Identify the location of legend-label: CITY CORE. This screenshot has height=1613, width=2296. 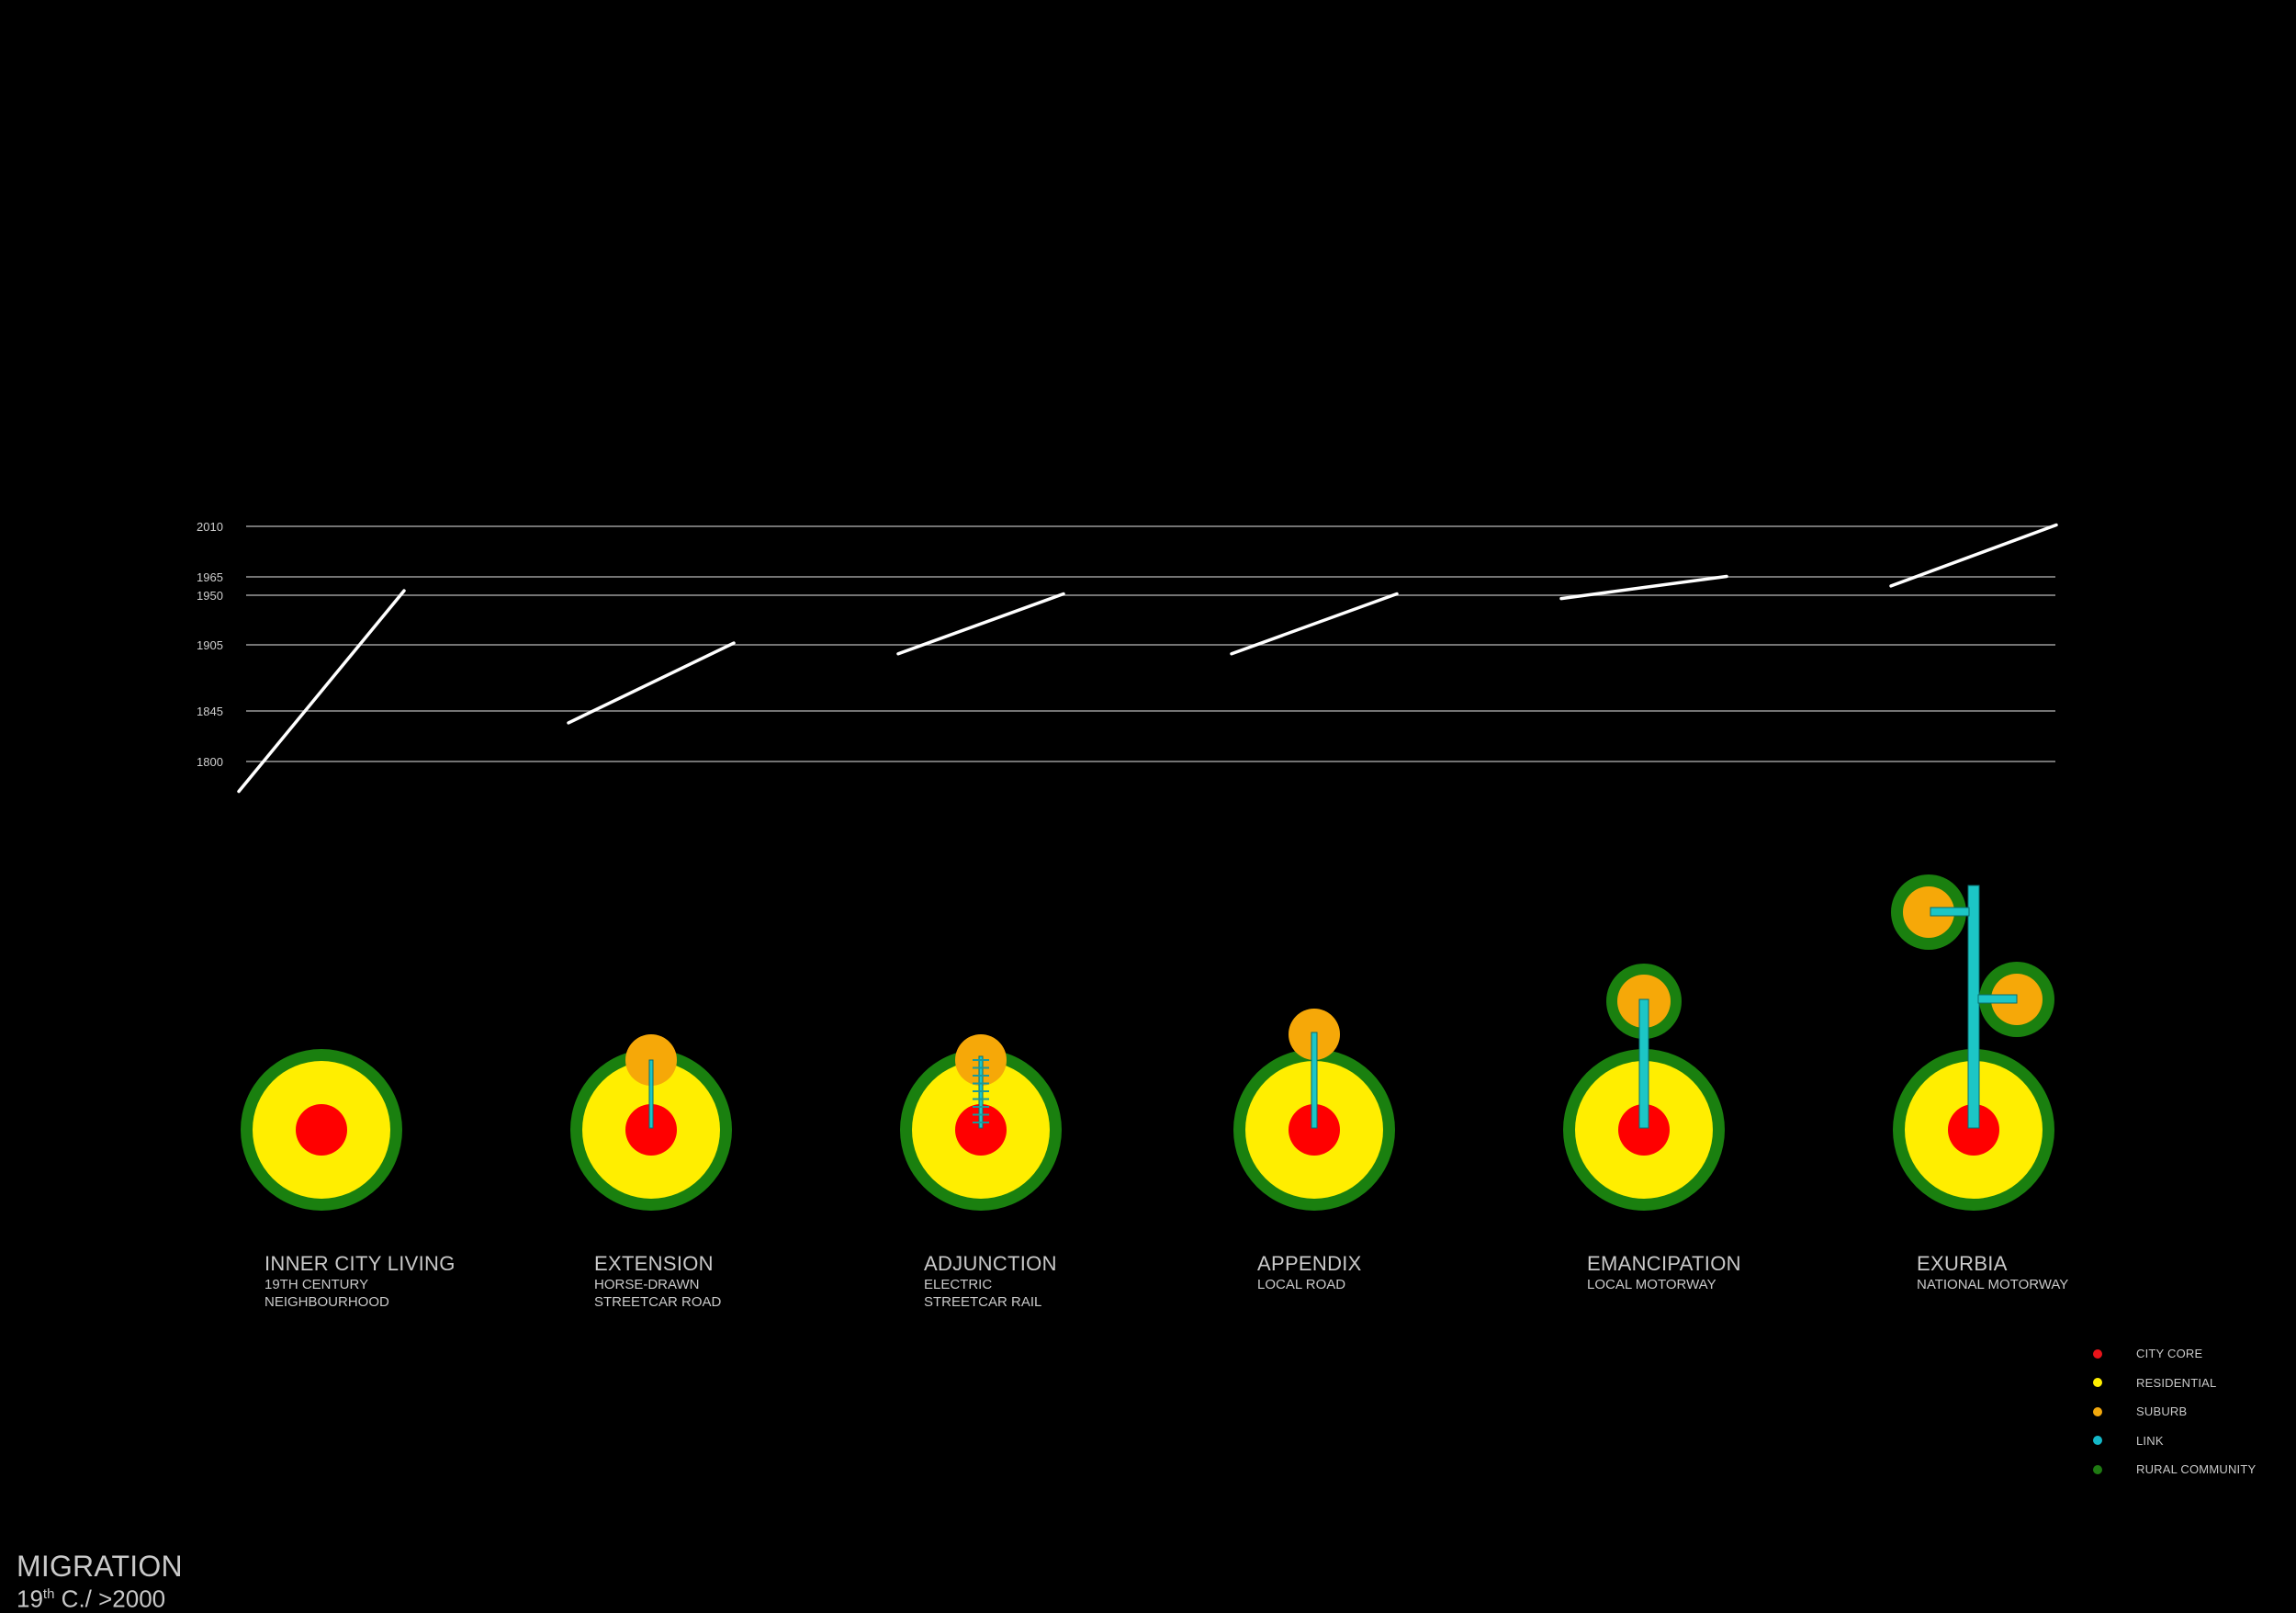
(2169, 1354).